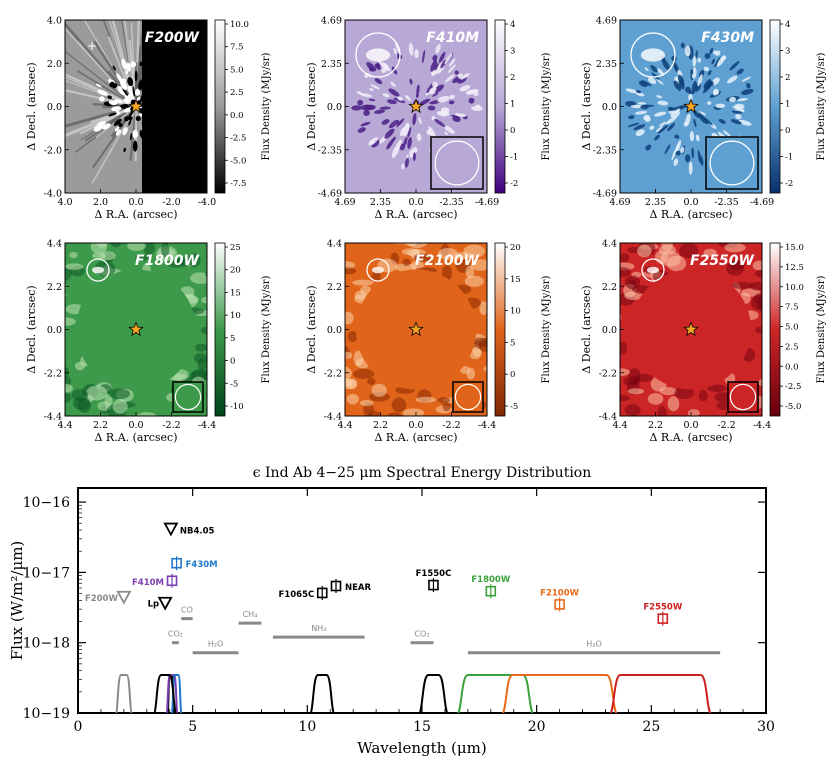 Image resolution: width=840 pixels, height=765 pixels. What do you see at coordinates (662, 614) in the screenshot?
I see `data-point-f2550w: F2550W` at bounding box center [662, 614].